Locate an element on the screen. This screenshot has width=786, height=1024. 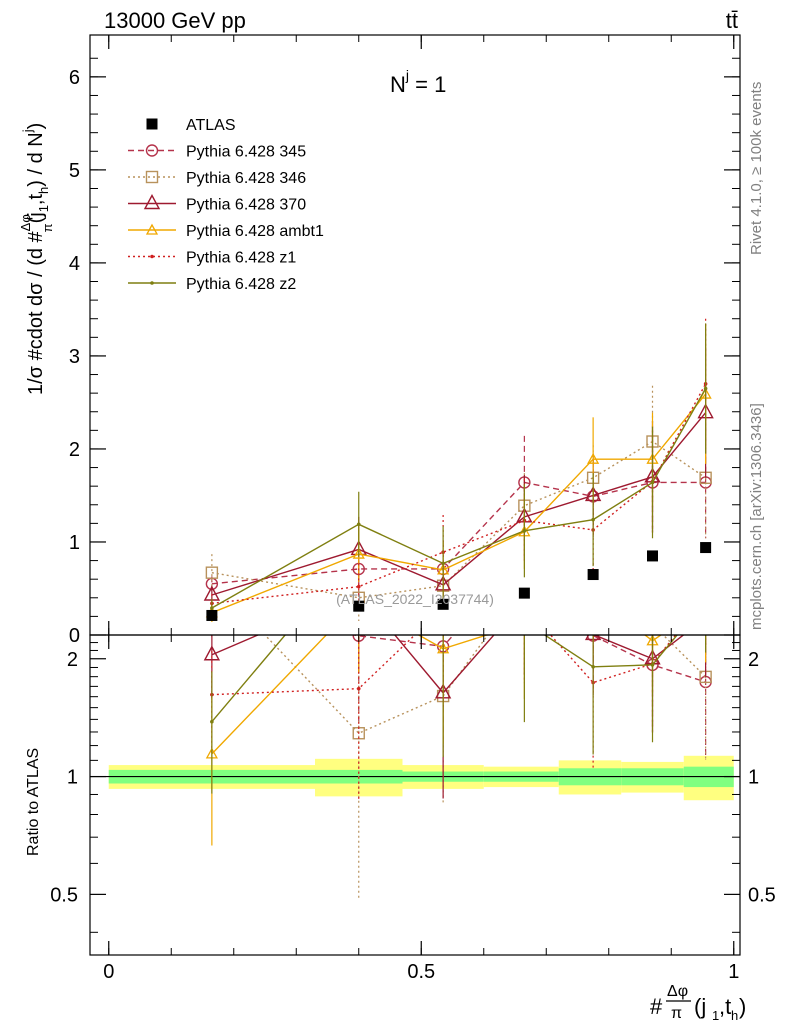
svg-text: (j is located at coordinates (700, 1006).